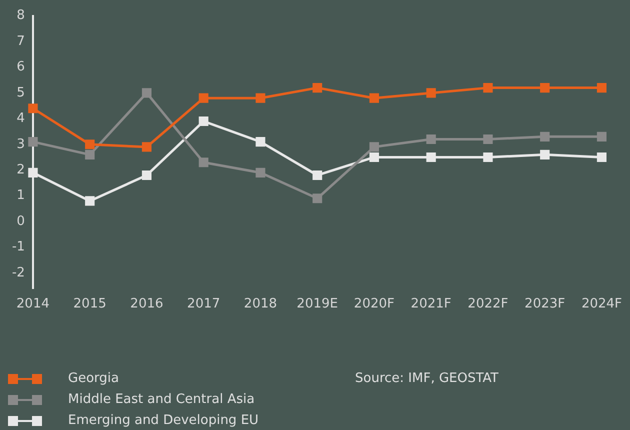 The width and height of the screenshot is (630, 430). Describe the element at coordinates (261, 304) in the screenshot. I see `x-tick-label: 2018` at that location.